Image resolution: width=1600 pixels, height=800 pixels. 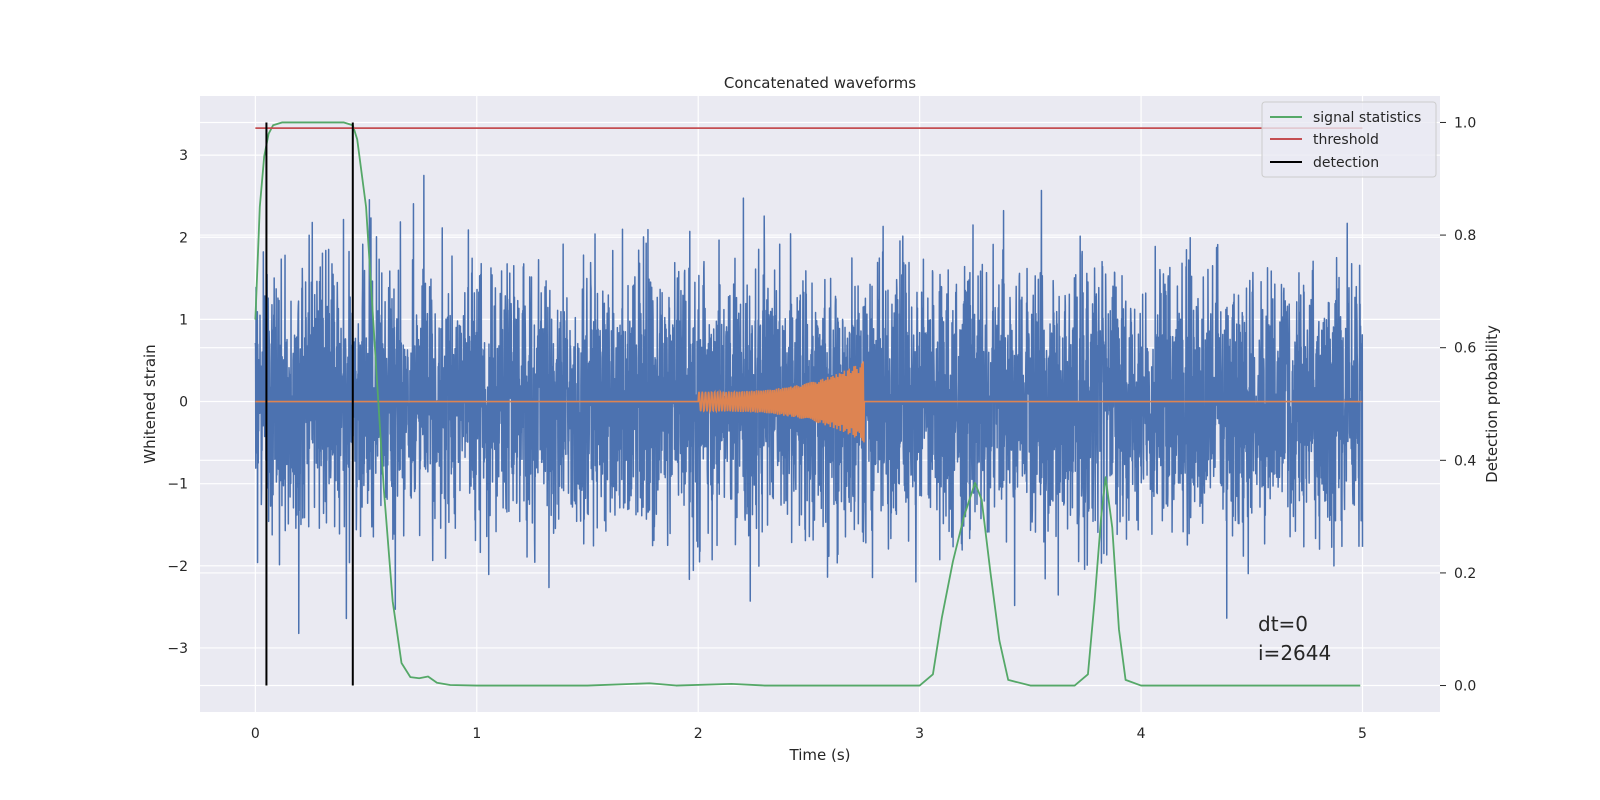 I want to click on legend: signal statistics threshold detection, so click(x=1349, y=139).